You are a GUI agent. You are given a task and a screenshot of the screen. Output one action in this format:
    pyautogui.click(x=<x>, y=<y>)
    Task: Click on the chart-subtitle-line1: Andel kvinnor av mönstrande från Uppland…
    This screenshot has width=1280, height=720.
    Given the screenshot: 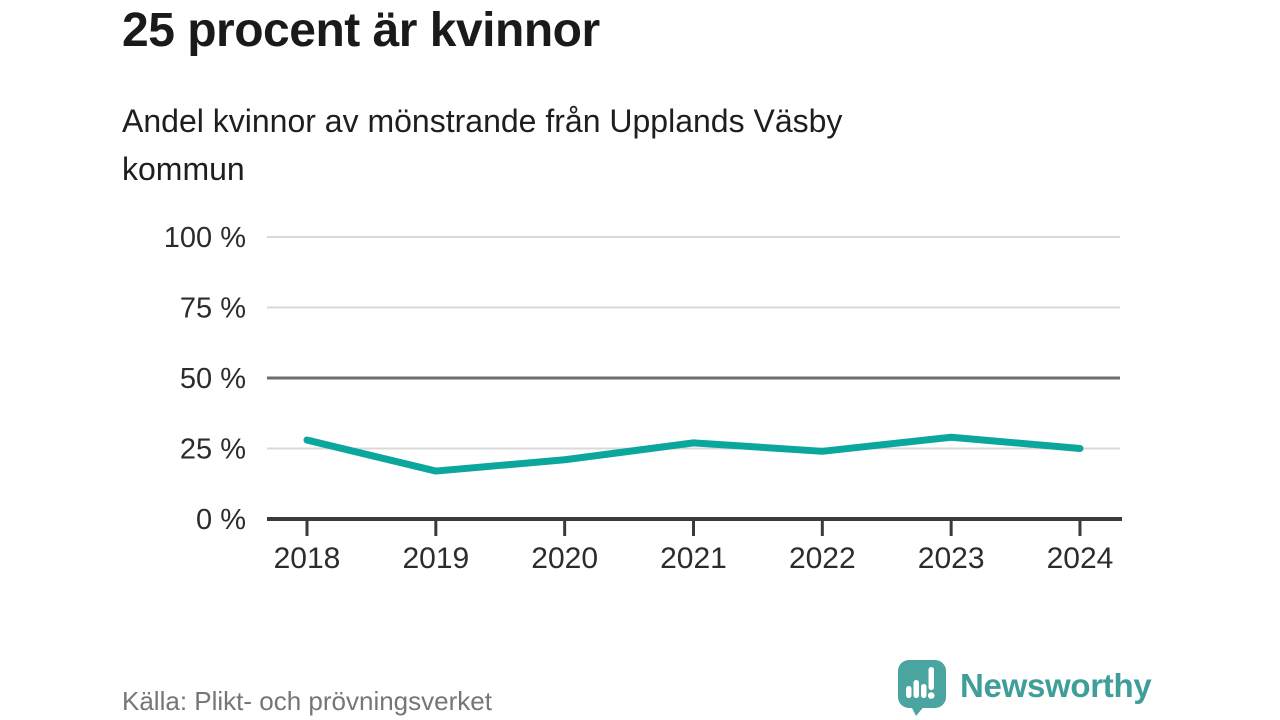 What is the action you would take?
    pyautogui.click(x=482, y=121)
    